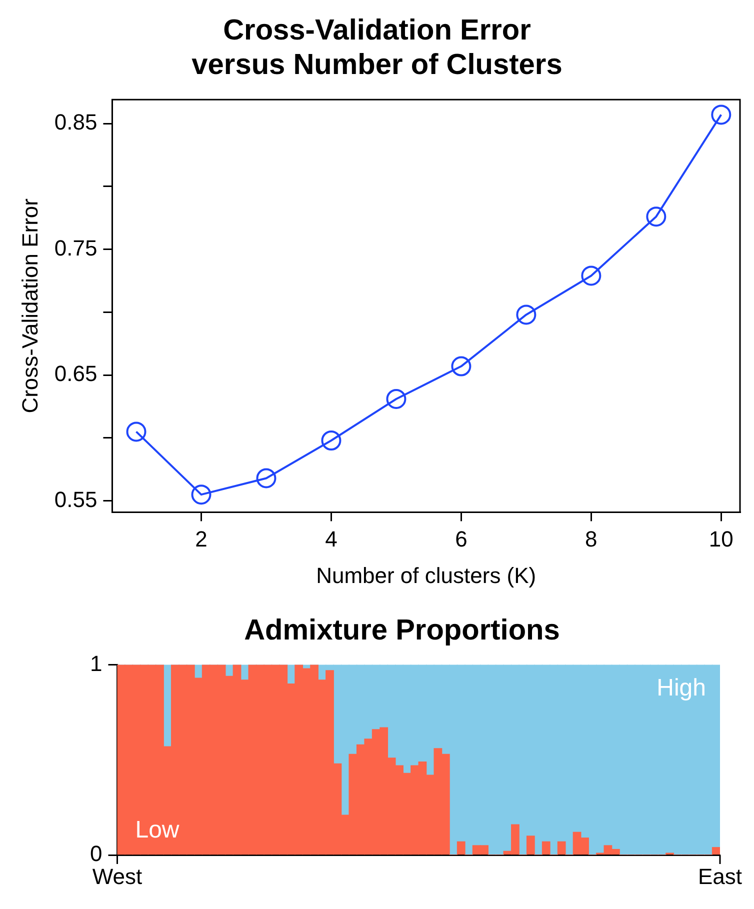 The height and width of the screenshot is (909, 754). What do you see at coordinates (461, 539) in the screenshot?
I see `x-tick-label: 6` at bounding box center [461, 539].